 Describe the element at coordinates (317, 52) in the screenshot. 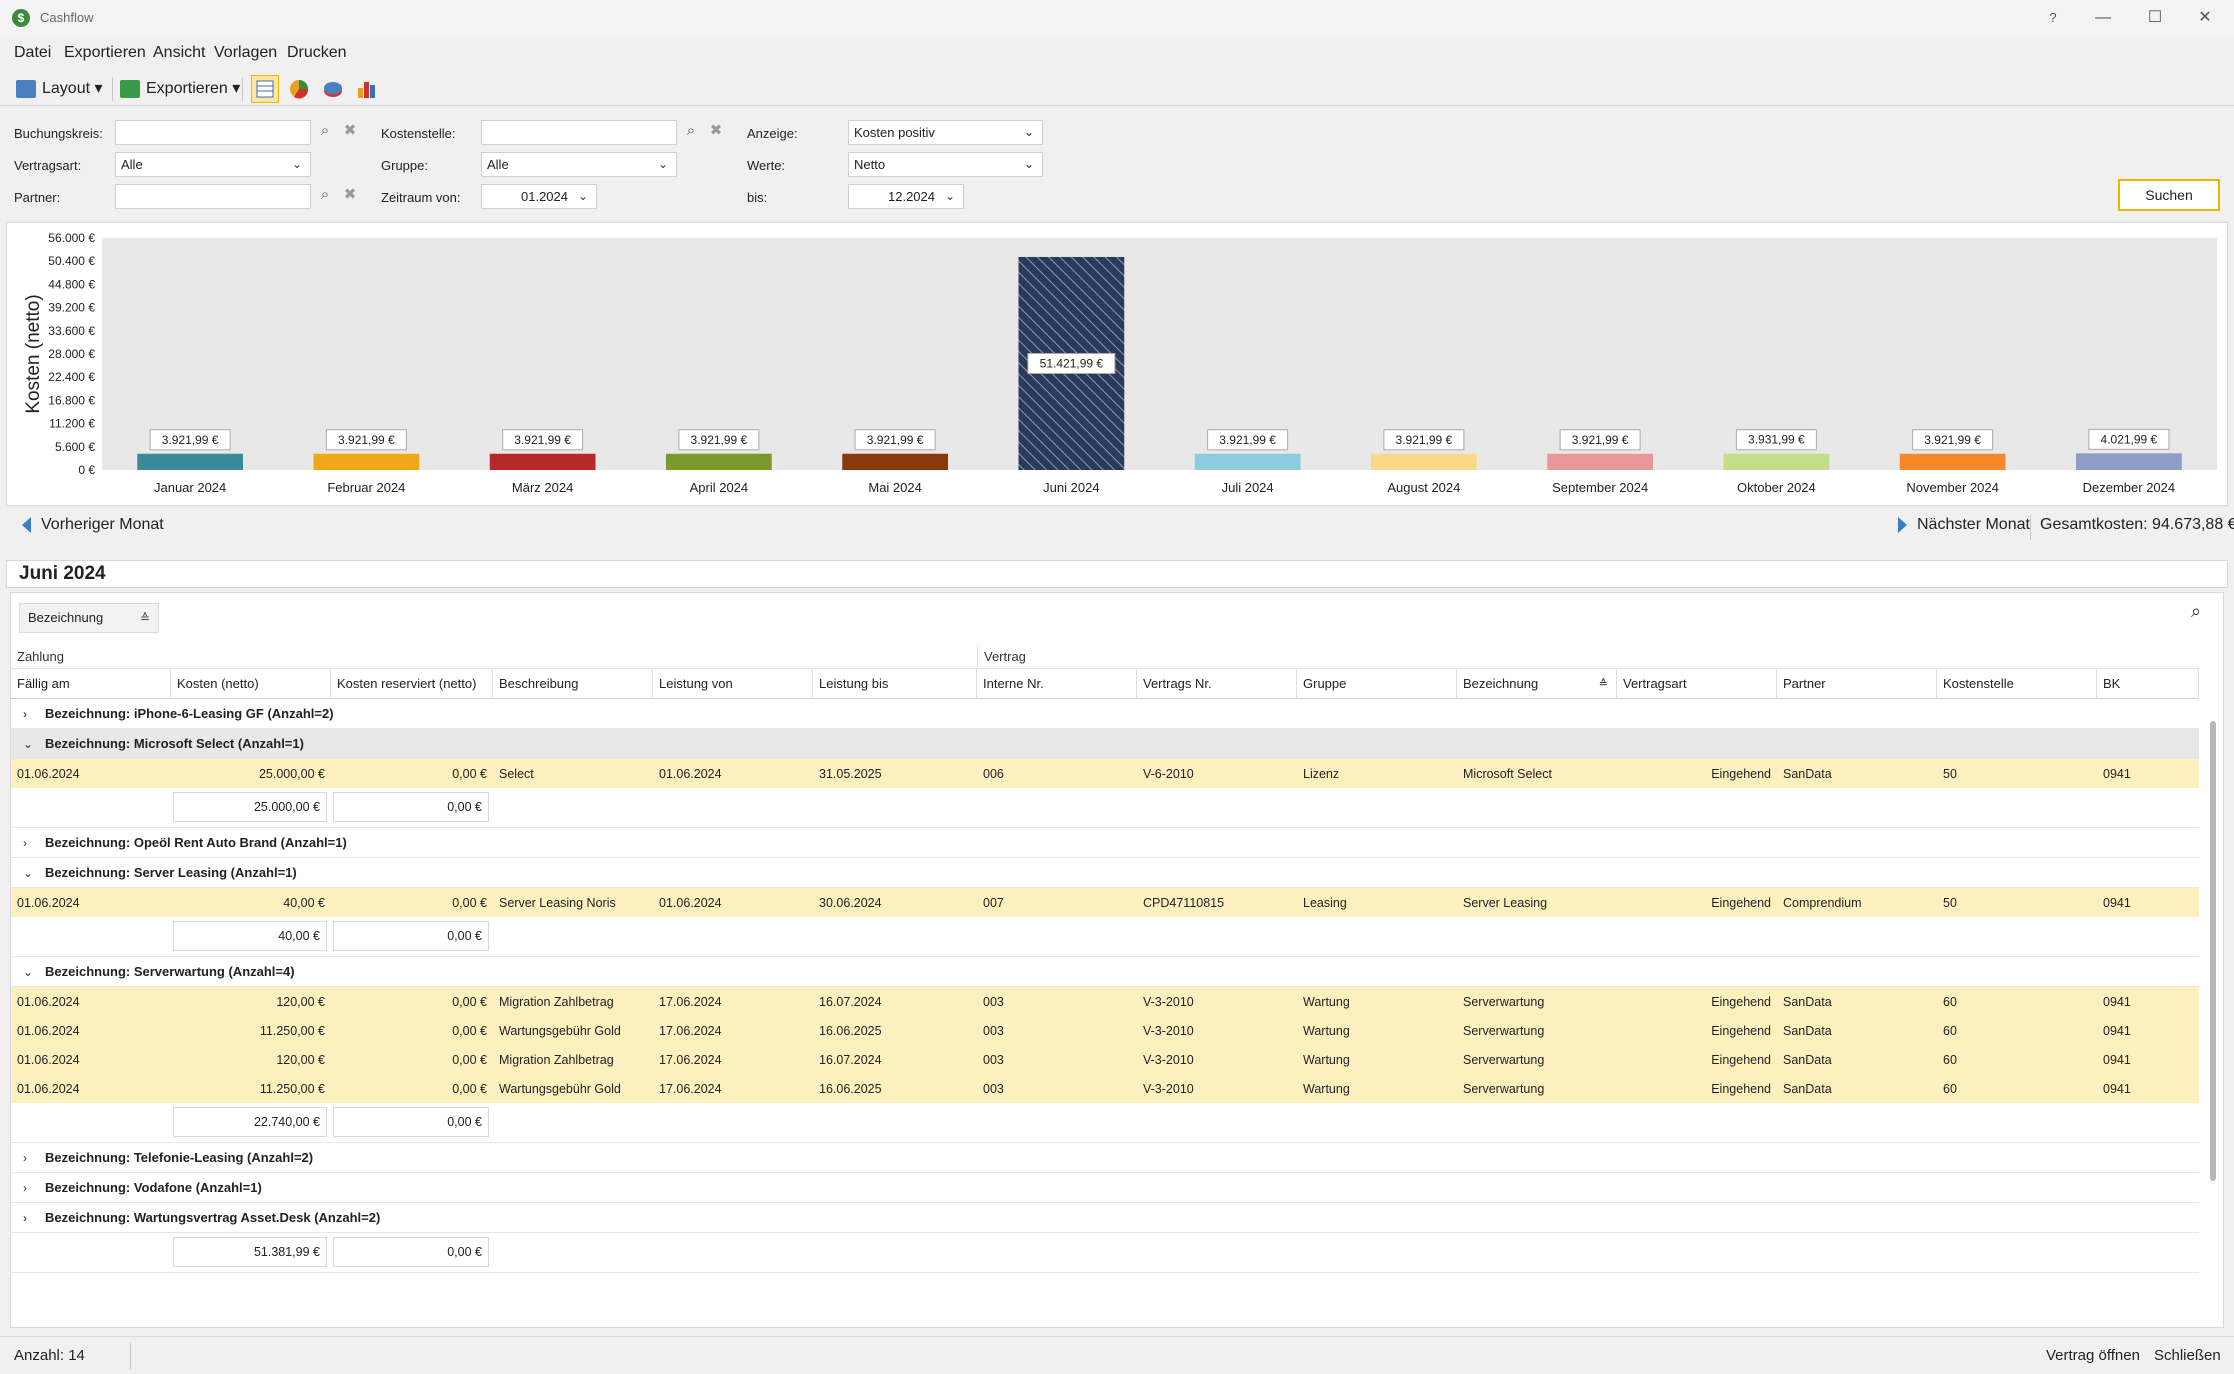

I see `menu-drucken: Drucken` at that location.